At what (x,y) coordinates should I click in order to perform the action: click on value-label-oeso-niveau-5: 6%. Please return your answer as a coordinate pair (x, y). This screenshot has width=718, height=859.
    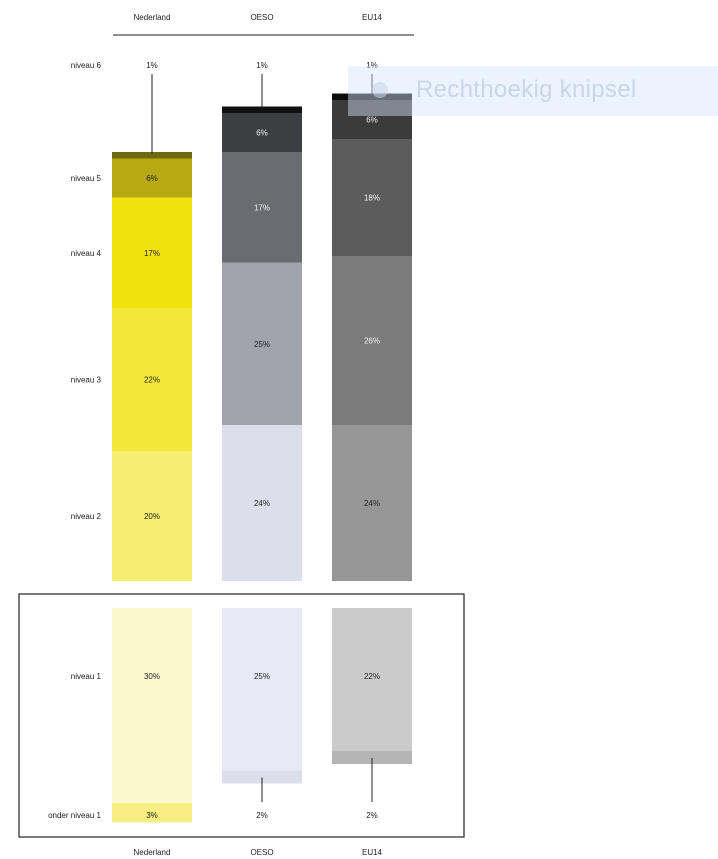
    Looking at the image, I should click on (262, 133).